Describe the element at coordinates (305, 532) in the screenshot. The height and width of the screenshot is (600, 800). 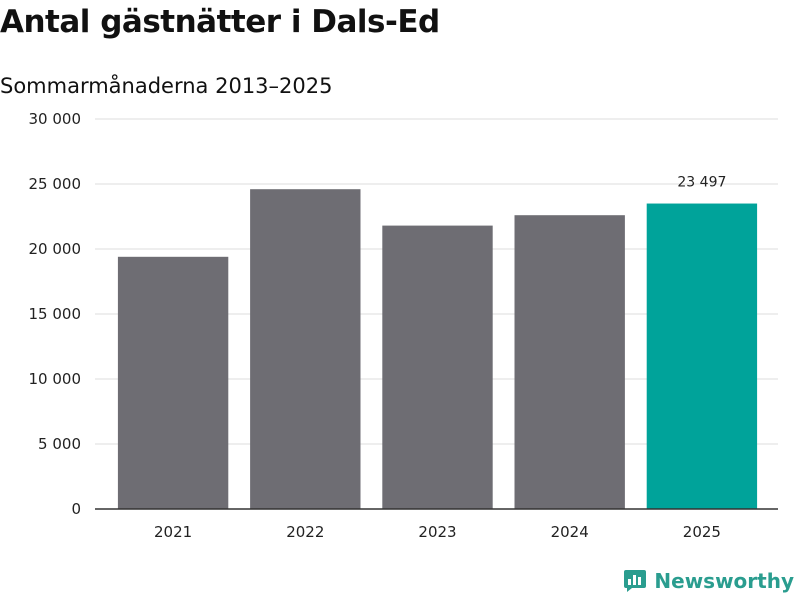
I see `x-tick-label: 2022` at that location.